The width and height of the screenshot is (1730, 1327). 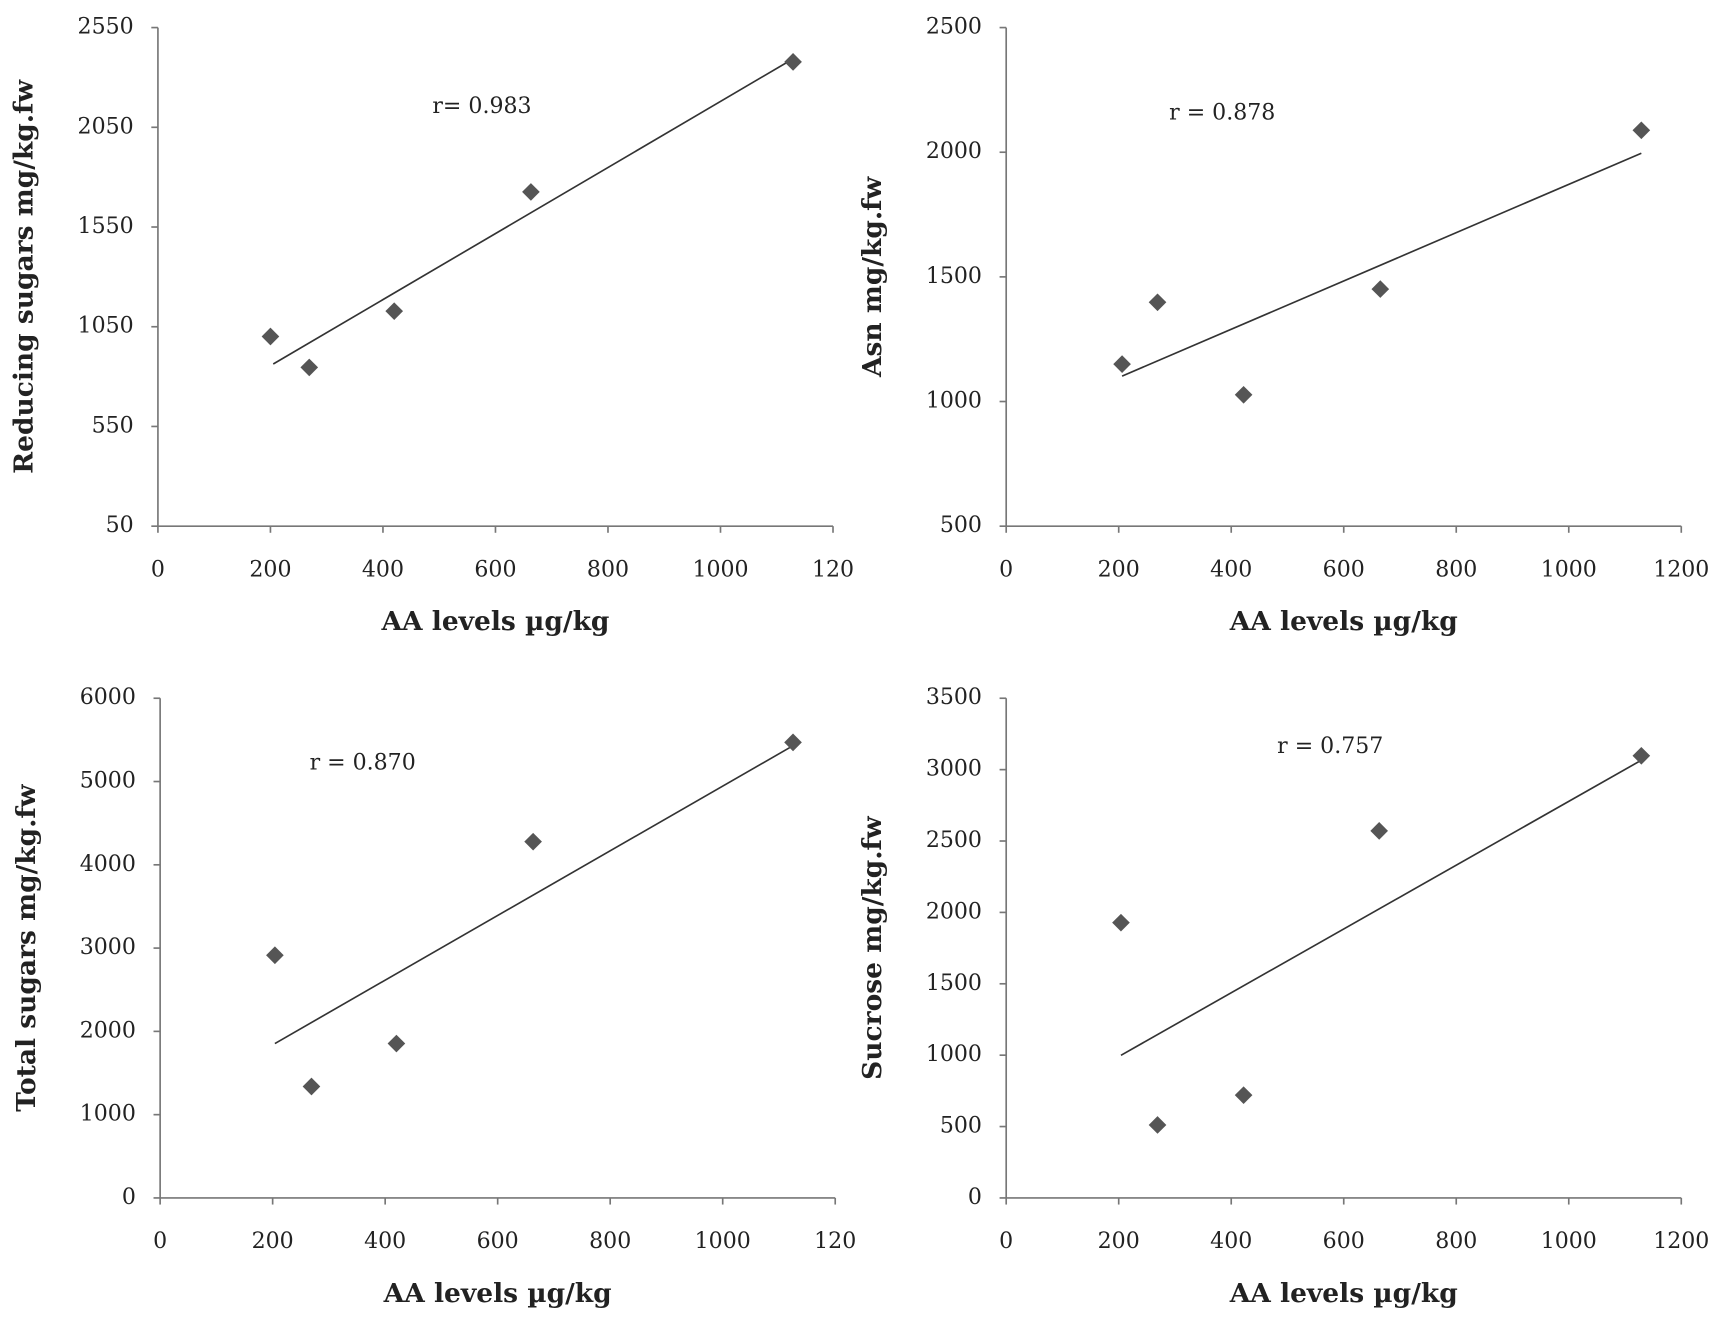 I want to click on y-axis-label: Total sugars mg/kg.fw, so click(x=26, y=947).